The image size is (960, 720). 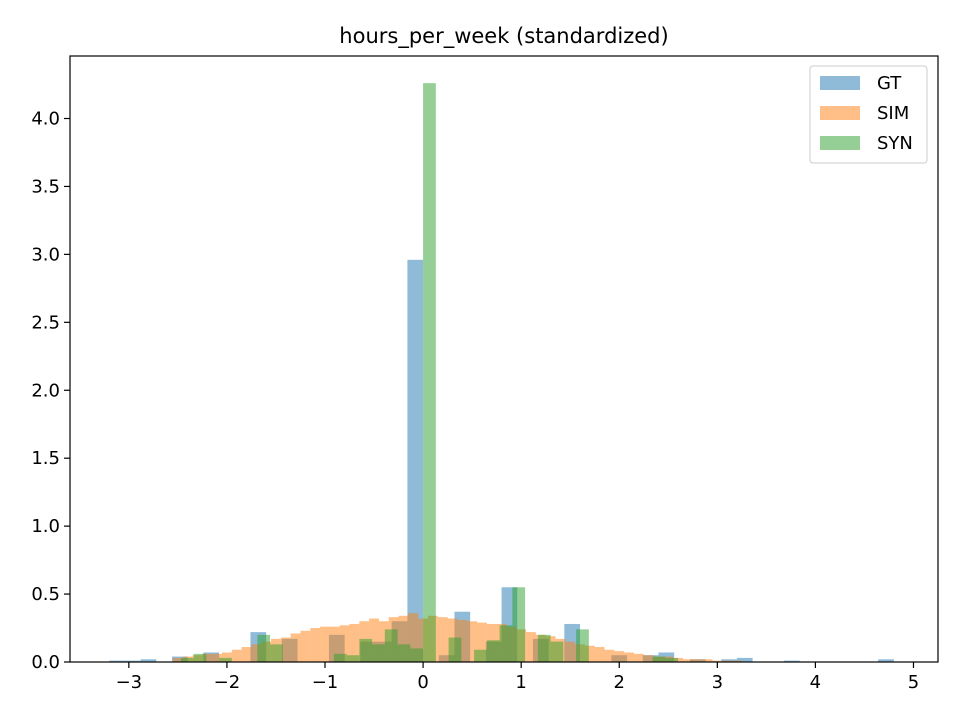 I want to click on y-tick-label: 1.0, so click(x=45, y=526).